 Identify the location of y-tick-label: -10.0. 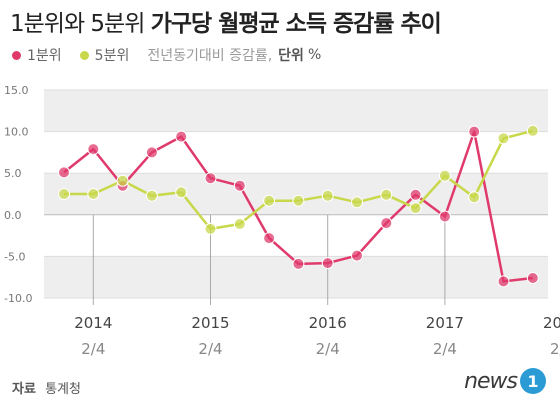
(18, 298).